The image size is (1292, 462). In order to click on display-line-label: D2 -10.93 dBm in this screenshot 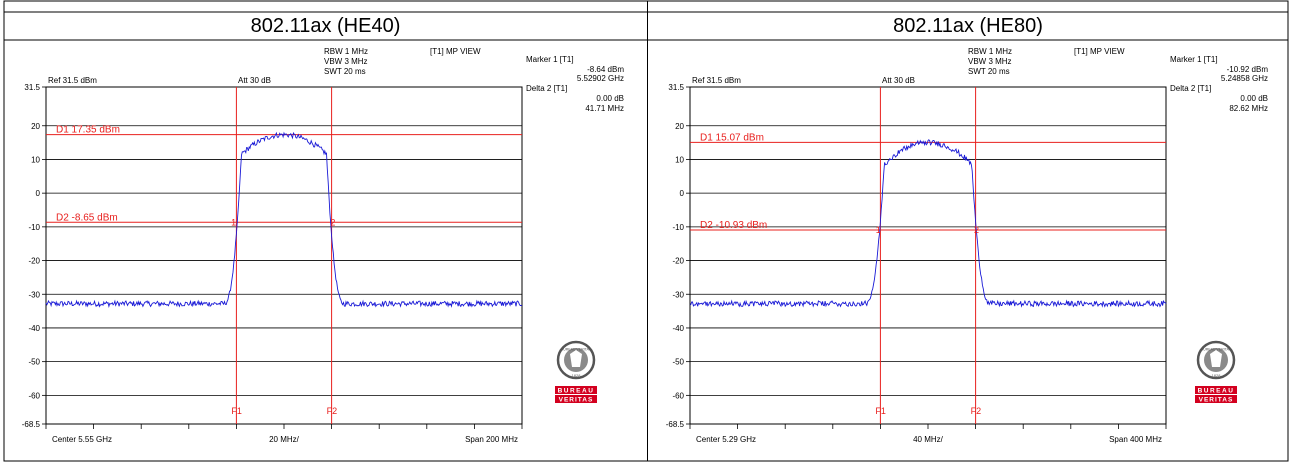, I will do `click(733, 225)`.